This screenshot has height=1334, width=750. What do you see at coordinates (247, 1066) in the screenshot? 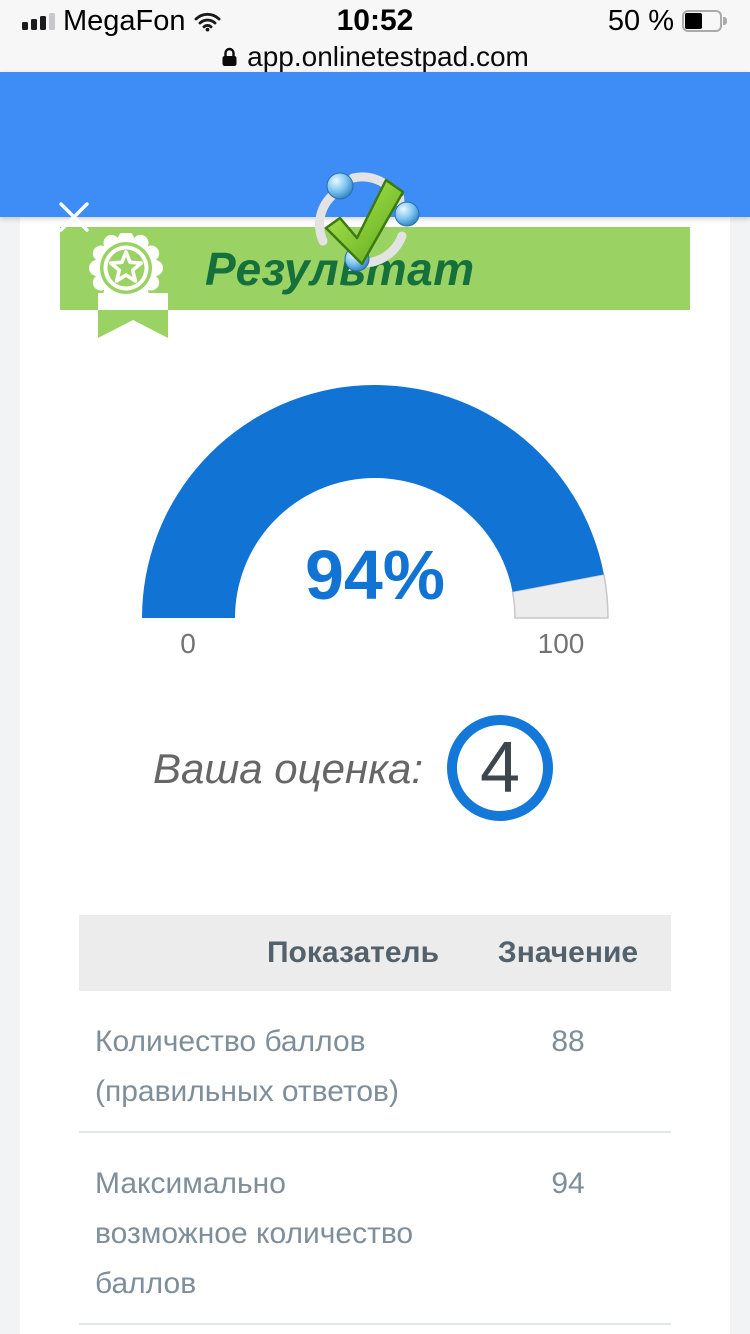
I see `row-indicator-label: Количество баллов (правильных ответов)` at bounding box center [247, 1066].